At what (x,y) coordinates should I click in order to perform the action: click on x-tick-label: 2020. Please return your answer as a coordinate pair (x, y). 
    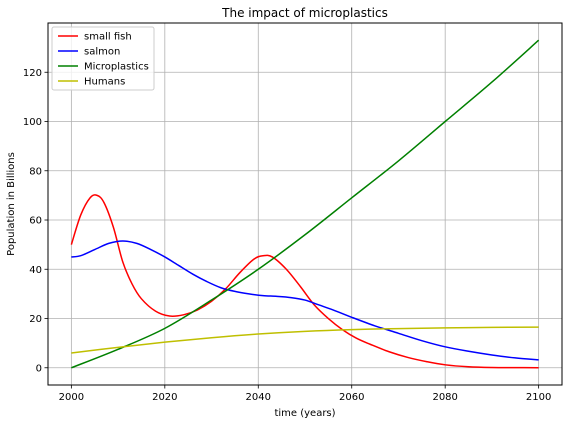
    Looking at the image, I should click on (164, 397).